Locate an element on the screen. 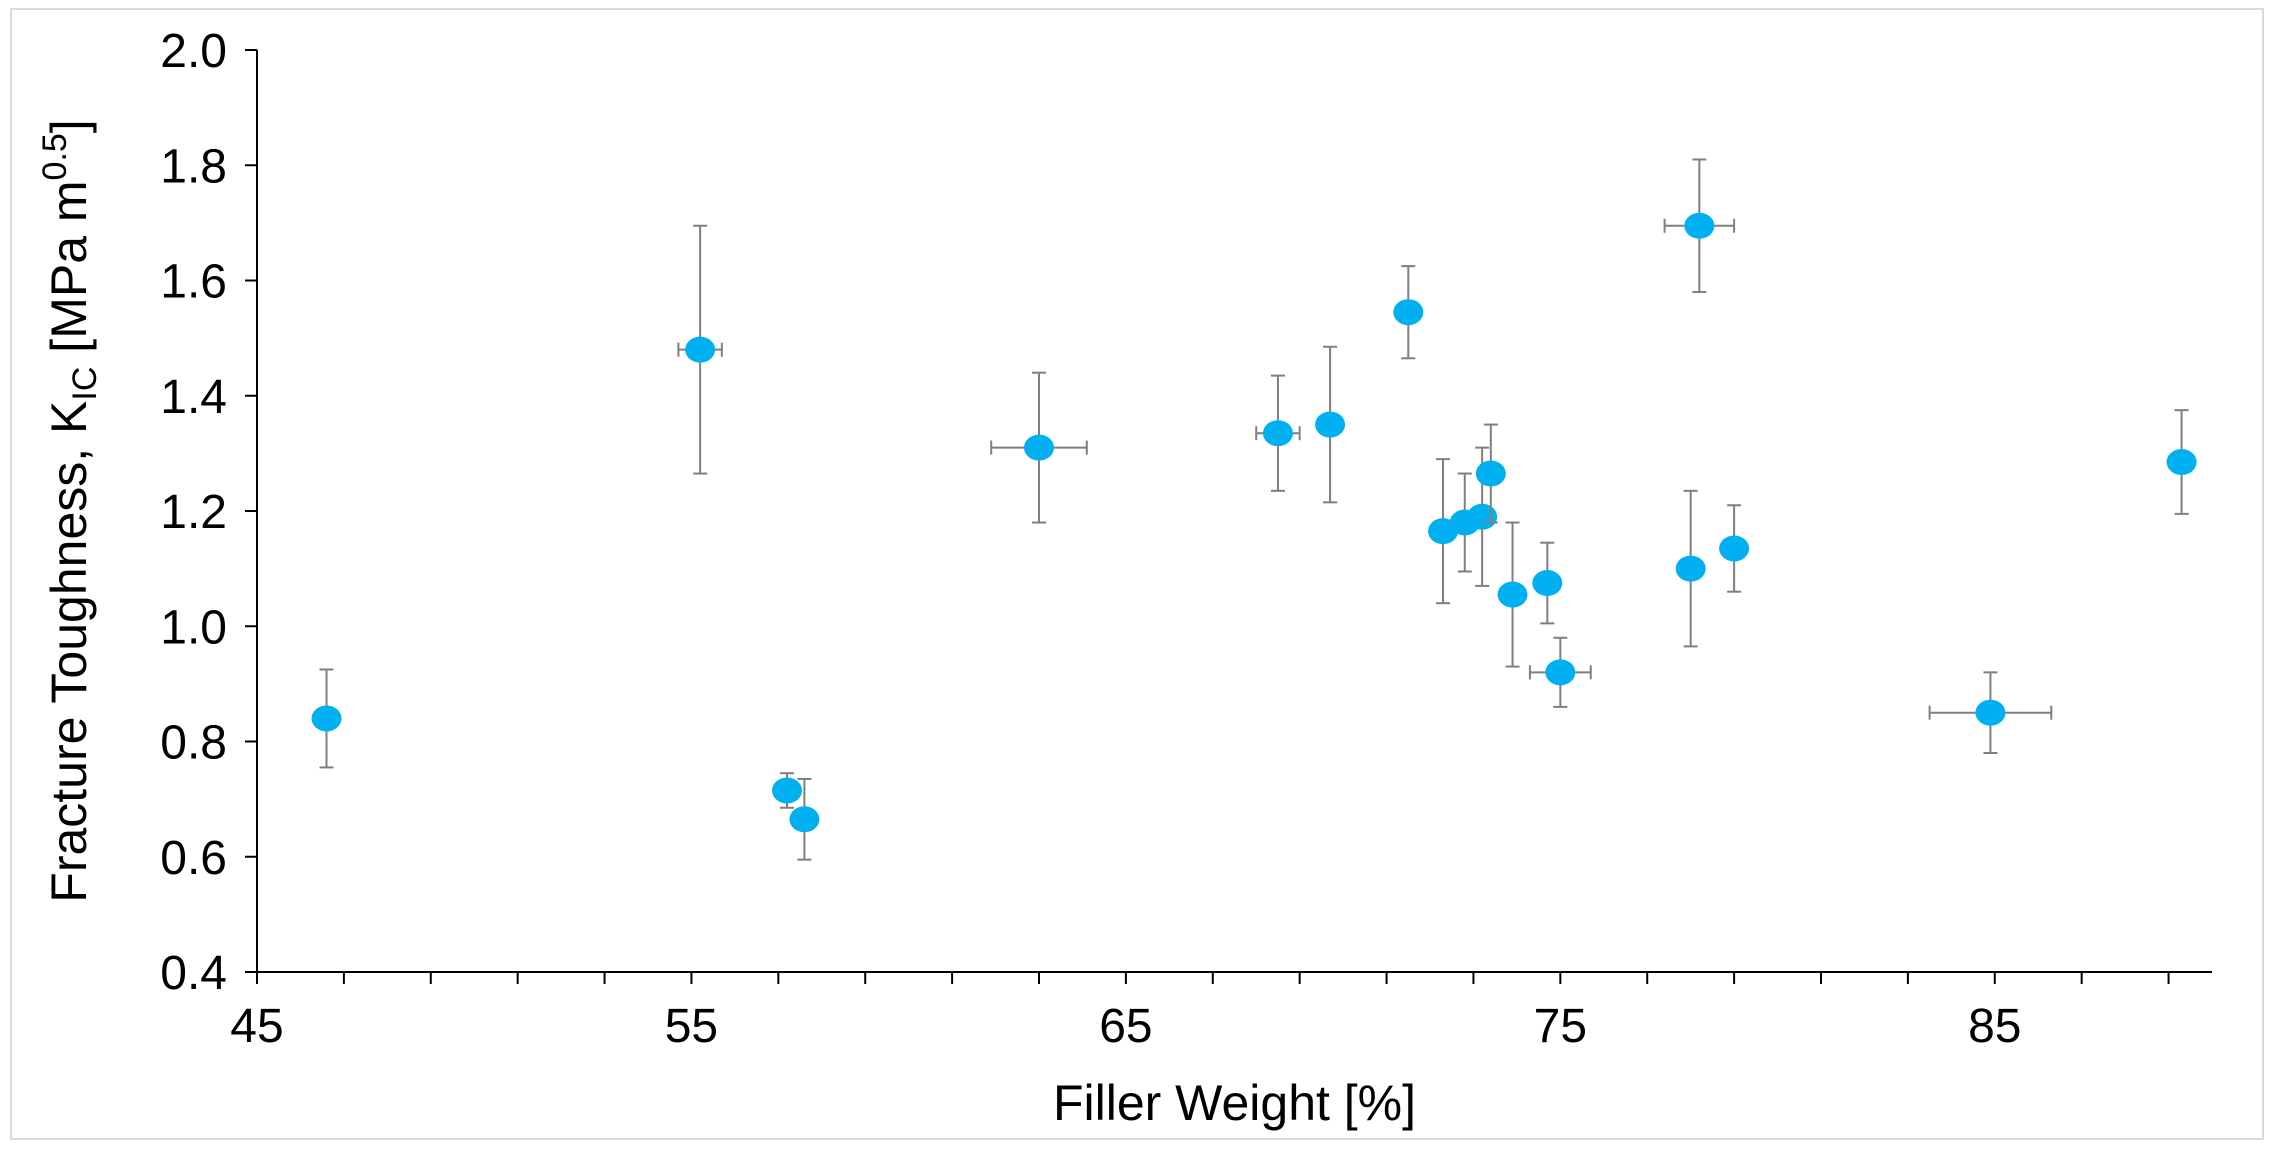  x-axis-title: Filler Weight [%] is located at coordinates (1234, 1103).